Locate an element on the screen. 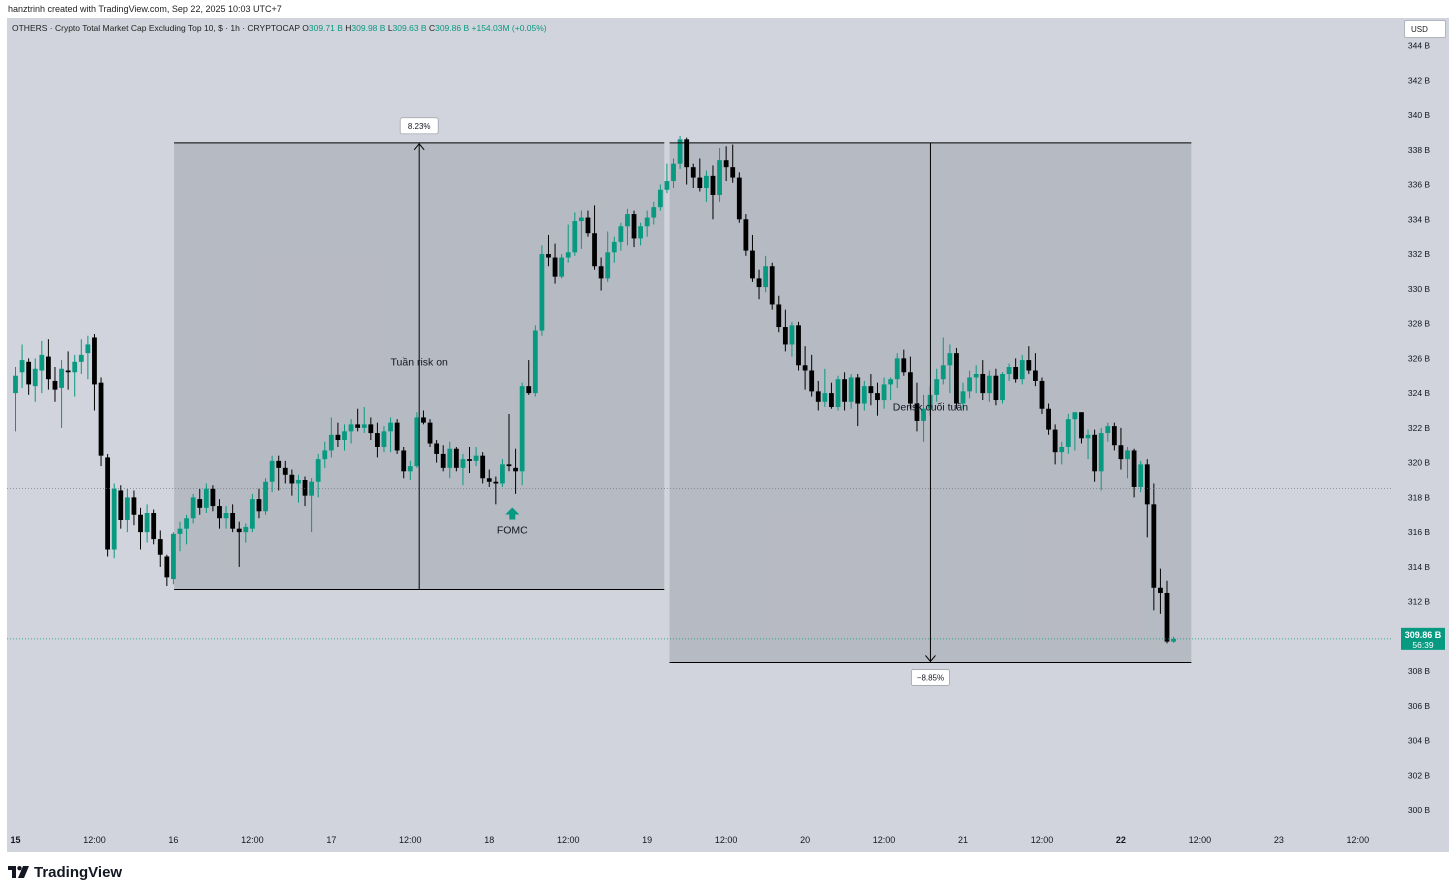  x-tick-label: 21 is located at coordinates (963, 840).